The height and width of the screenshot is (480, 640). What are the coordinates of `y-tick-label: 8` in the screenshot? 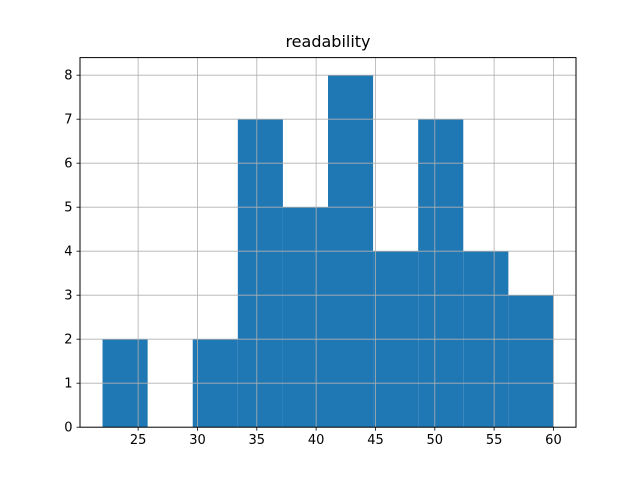 It's located at (68, 76).